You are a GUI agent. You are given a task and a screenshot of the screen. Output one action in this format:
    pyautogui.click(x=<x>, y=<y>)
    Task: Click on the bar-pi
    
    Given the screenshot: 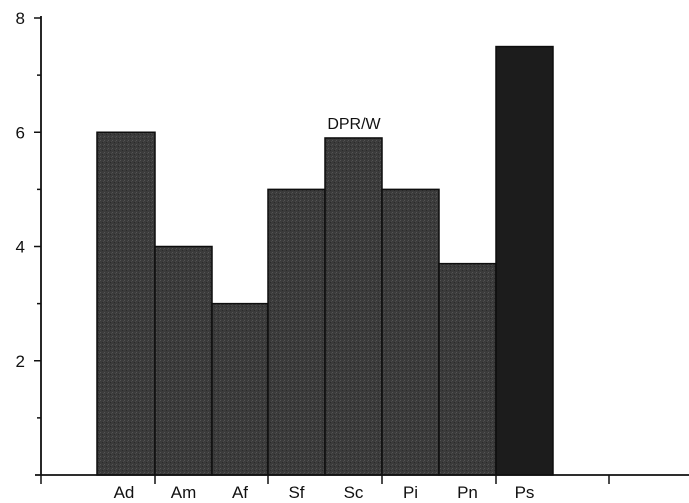 What is the action you would take?
    pyautogui.click(x=410, y=332)
    